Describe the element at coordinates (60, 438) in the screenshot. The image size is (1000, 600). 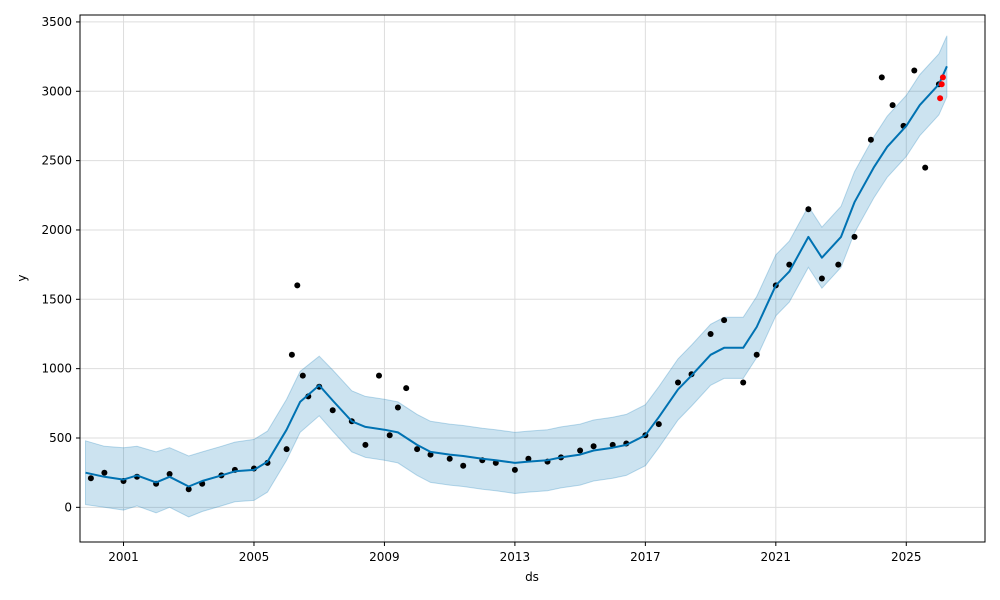
I see `y-tick-label: 500` at that location.